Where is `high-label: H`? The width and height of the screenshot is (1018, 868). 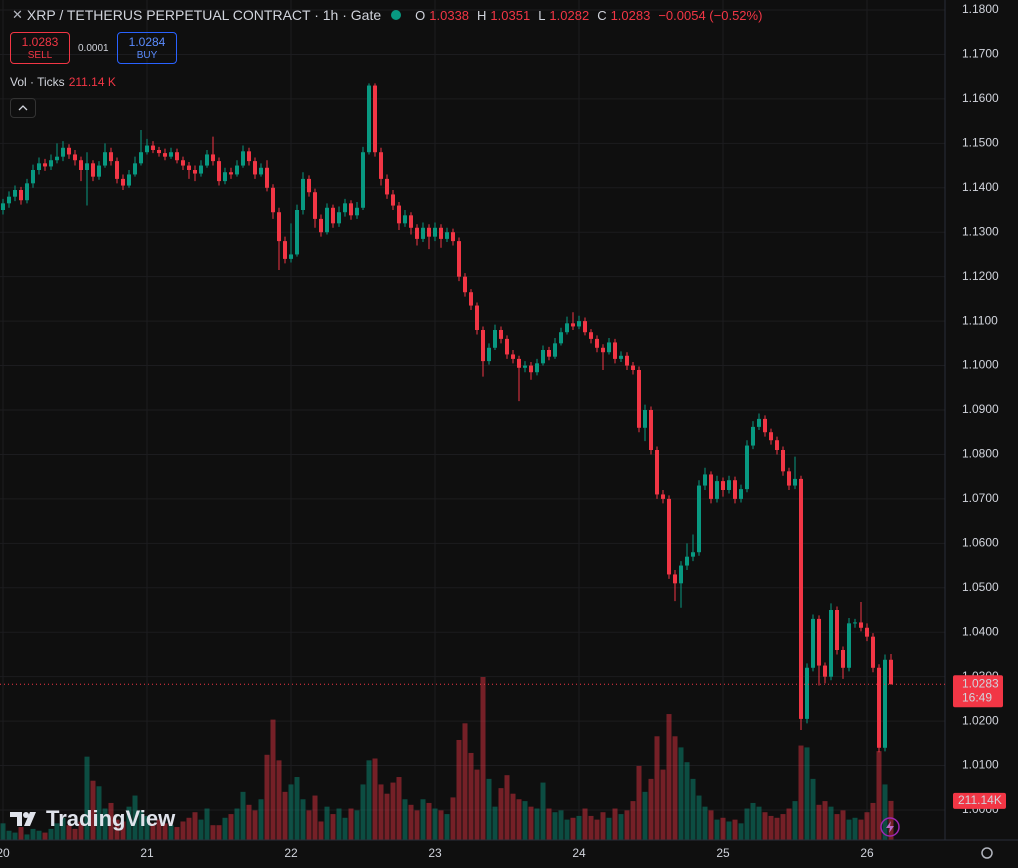
high-label: H is located at coordinates (482, 15).